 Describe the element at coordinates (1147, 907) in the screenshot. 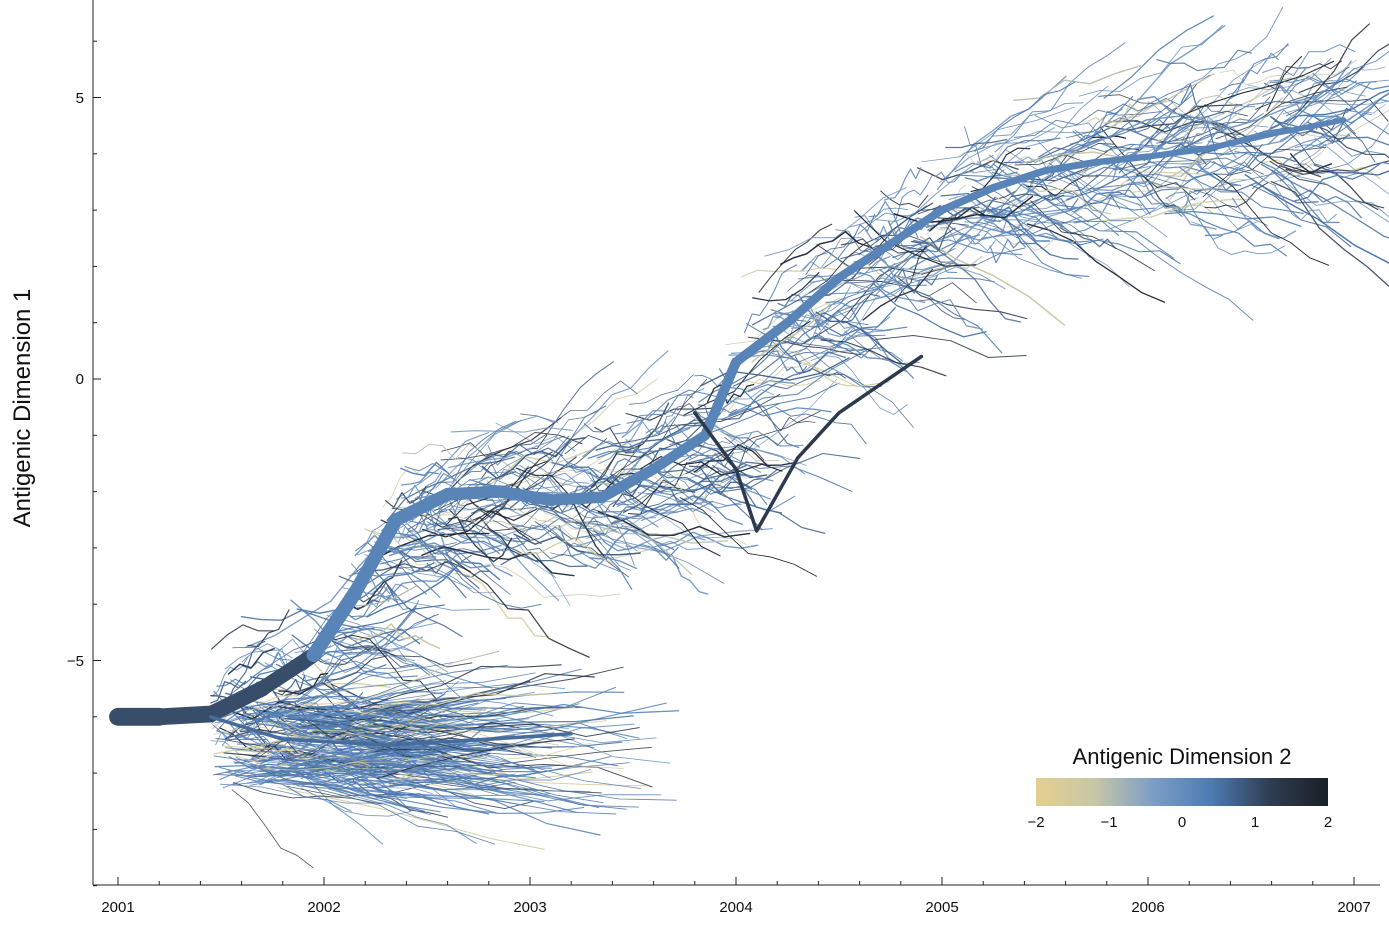

I see `x-tick-label: 2006` at that location.